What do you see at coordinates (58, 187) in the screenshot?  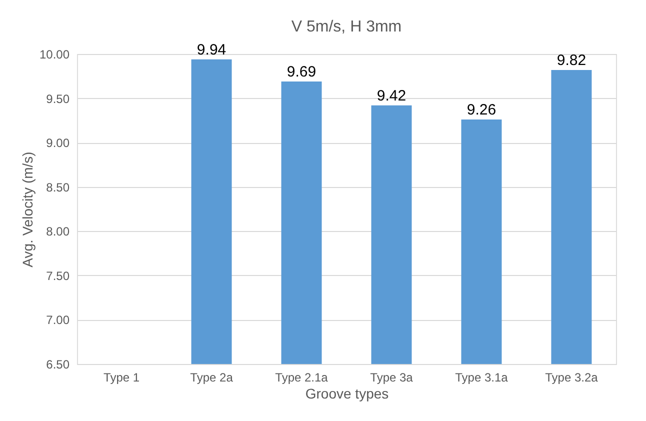 I see `y-tick-label: 8.50` at bounding box center [58, 187].